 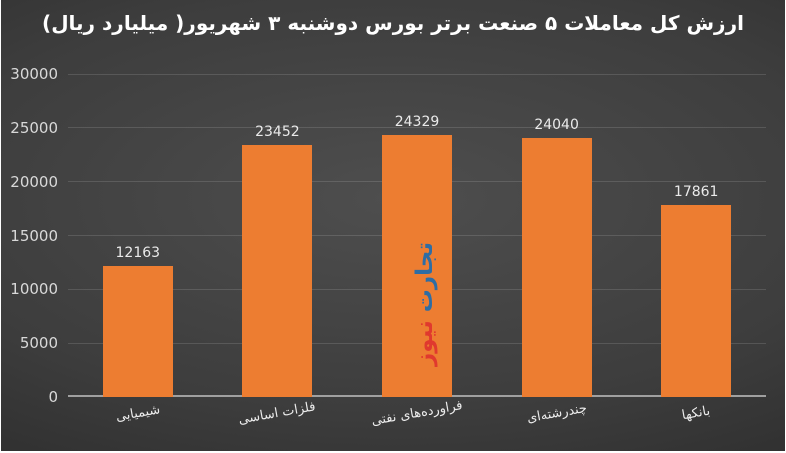 What do you see at coordinates (34, 74) in the screenshot?
I see `y-tick-label: 30000` at bounding box center [34, 74].